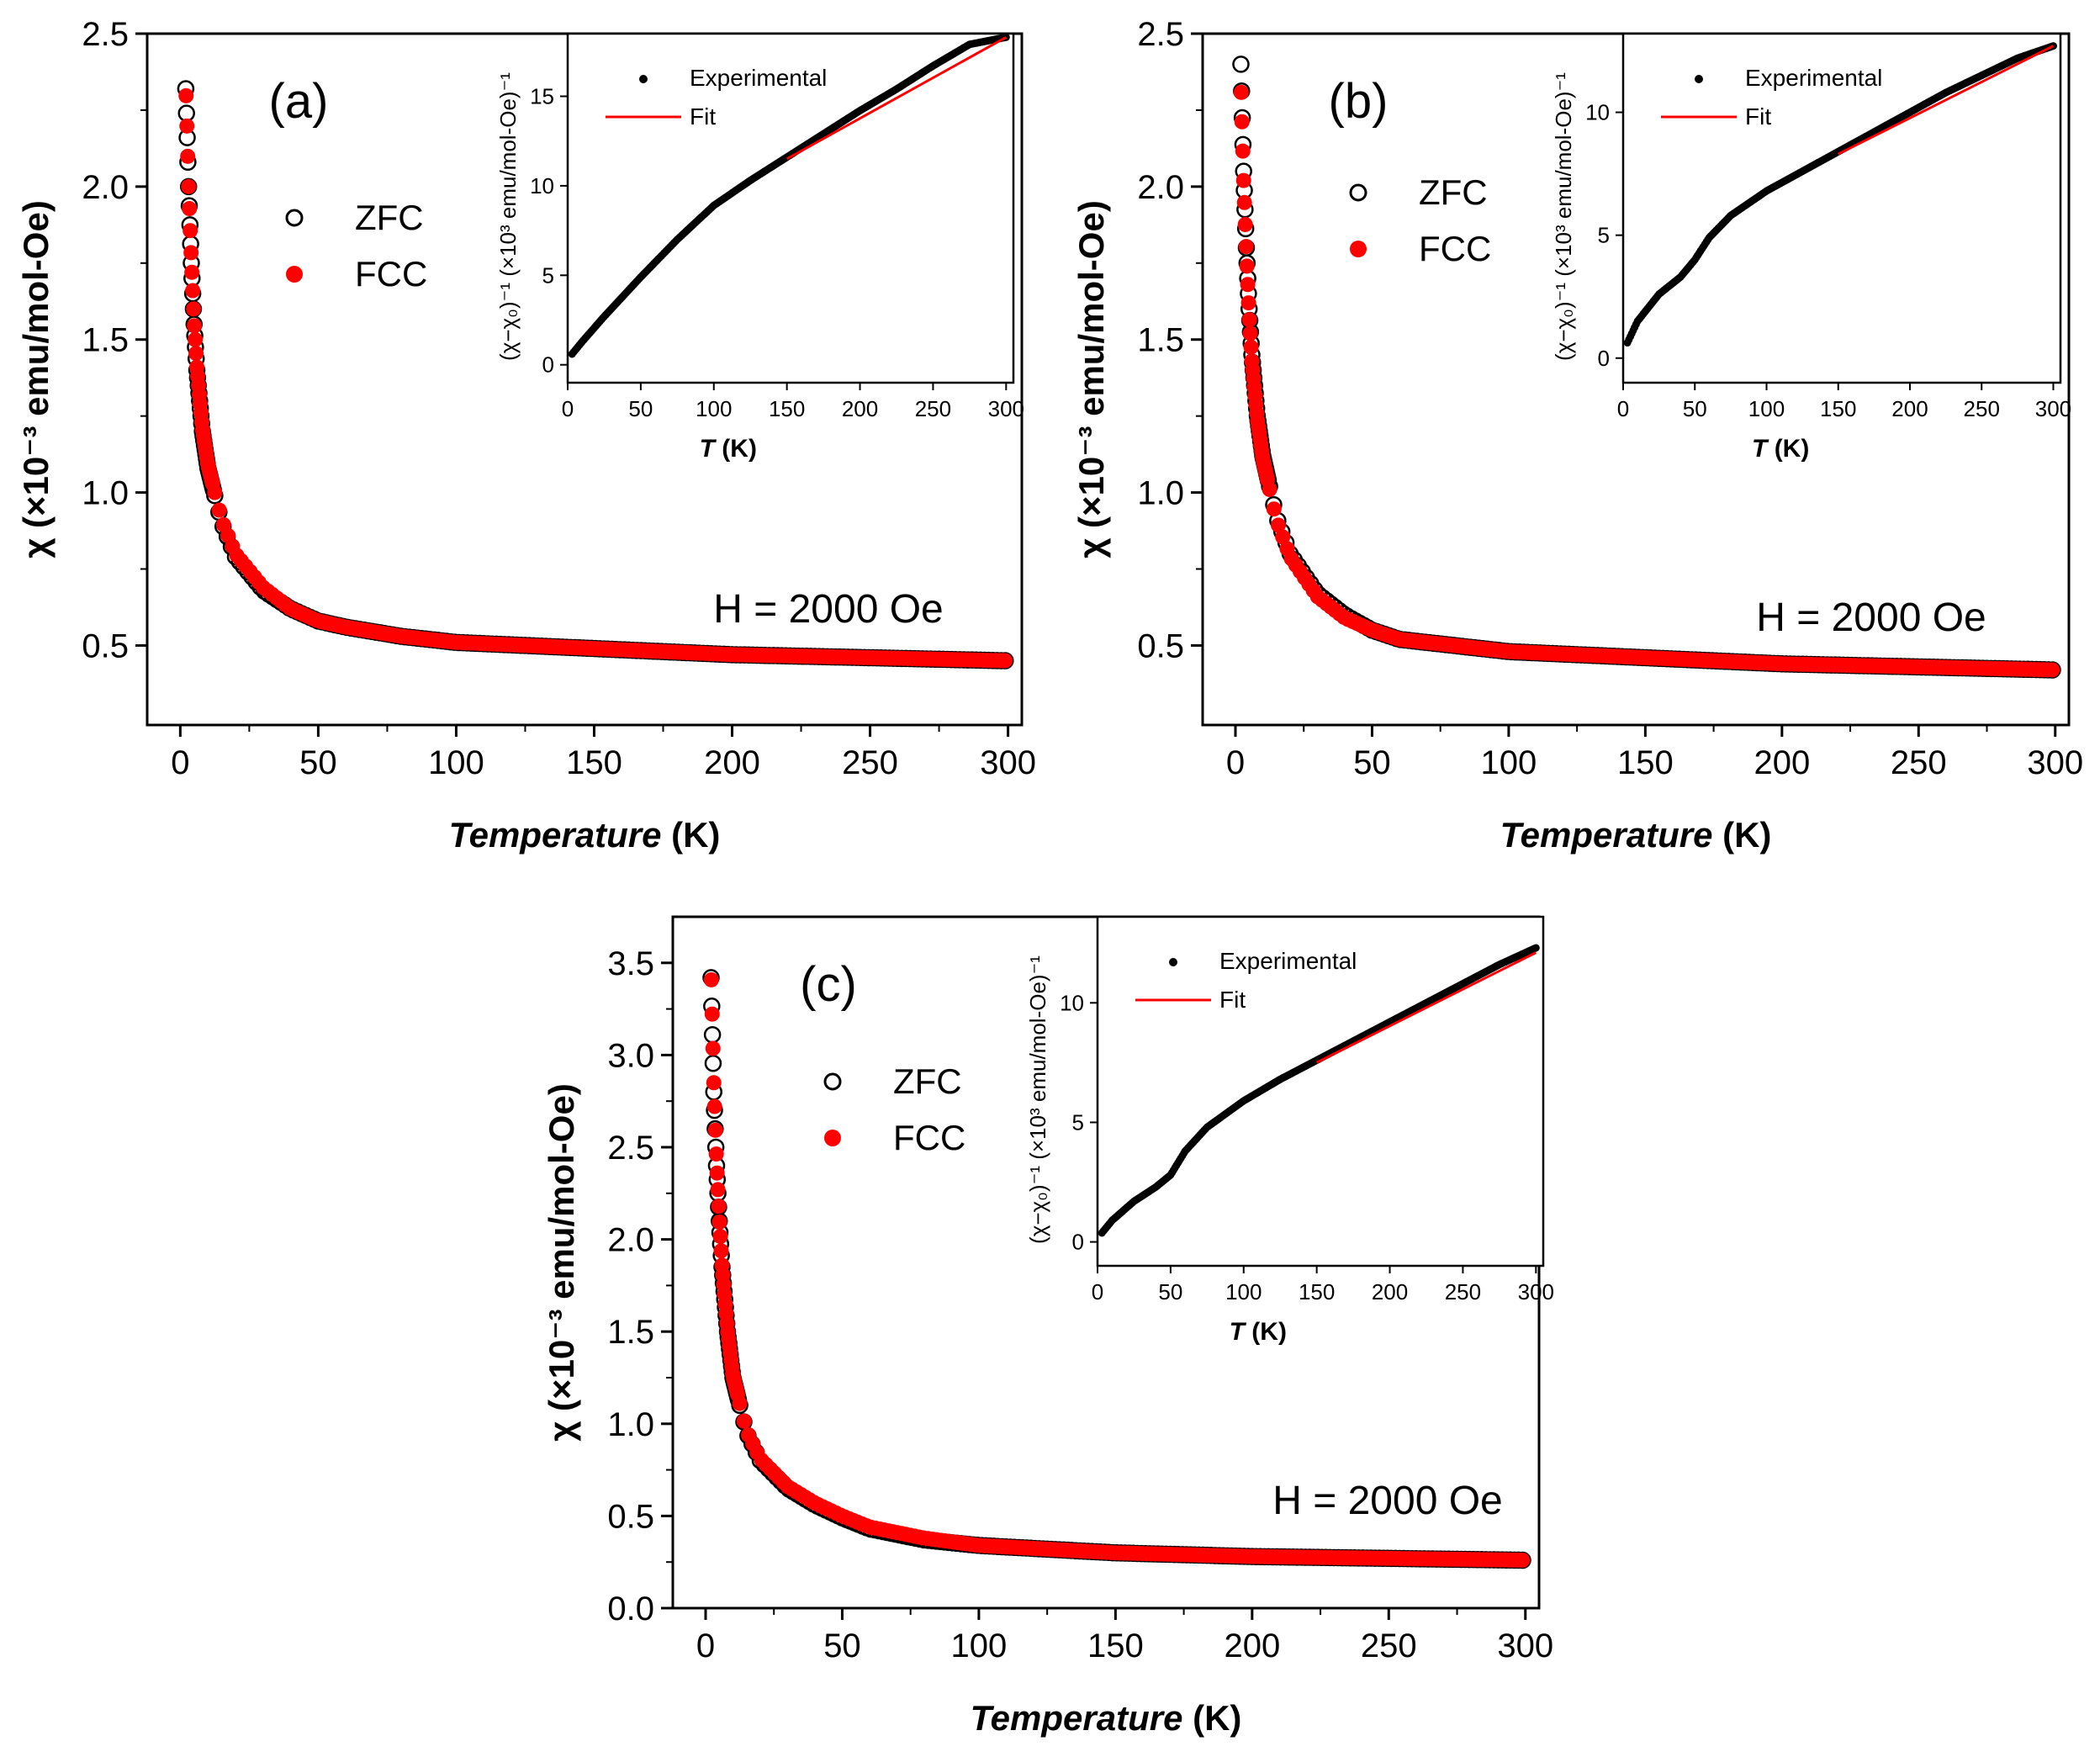 Image resolution: width=2100 pixels, height=1757 pixels. I want to click on inset-x-tick-label: 300, so click(1006, 408).